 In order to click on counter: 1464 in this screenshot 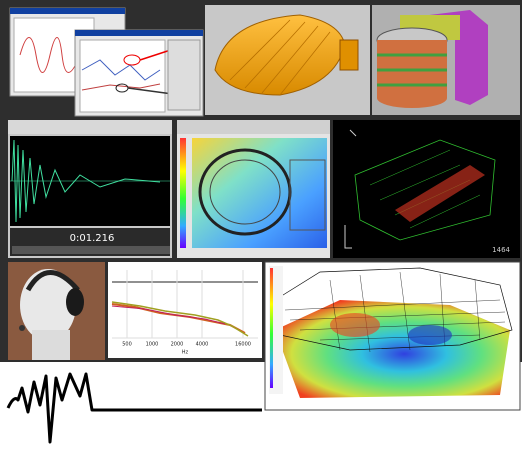, I will do `click(501, 250)`.